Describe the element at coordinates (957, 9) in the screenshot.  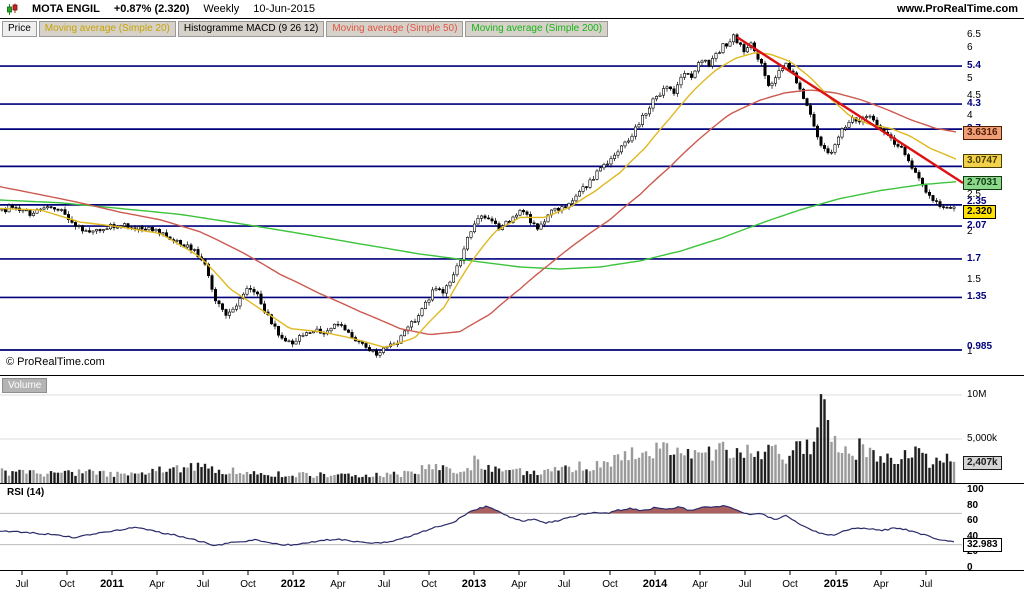
I see `site-url: www.ProRealTime.com` at that location.